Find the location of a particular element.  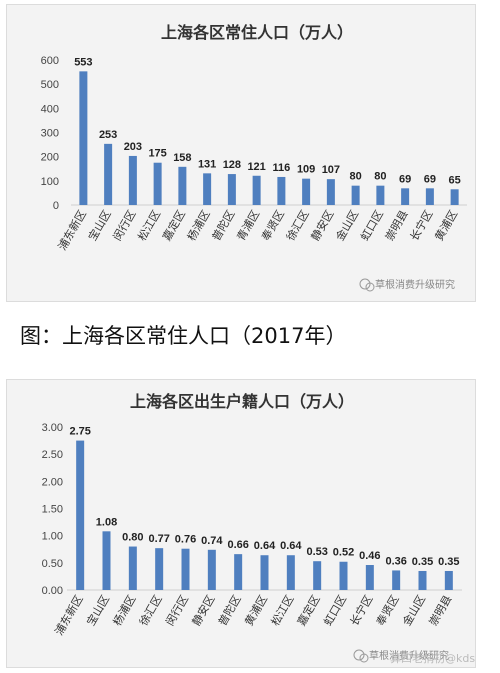

wechat-icon is located at coordinates (359, 655).